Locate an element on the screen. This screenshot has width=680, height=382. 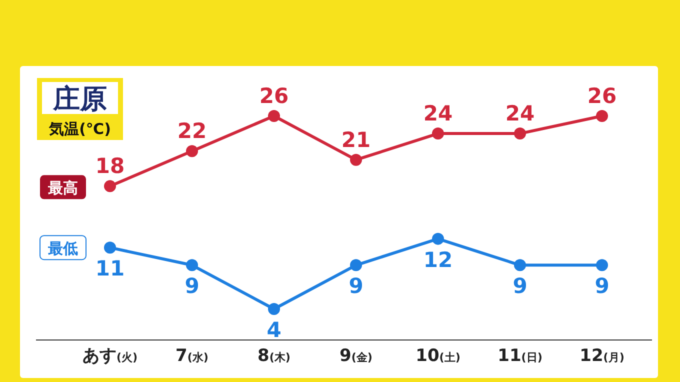
data-label: 18 is located at coordinates (110, 166).